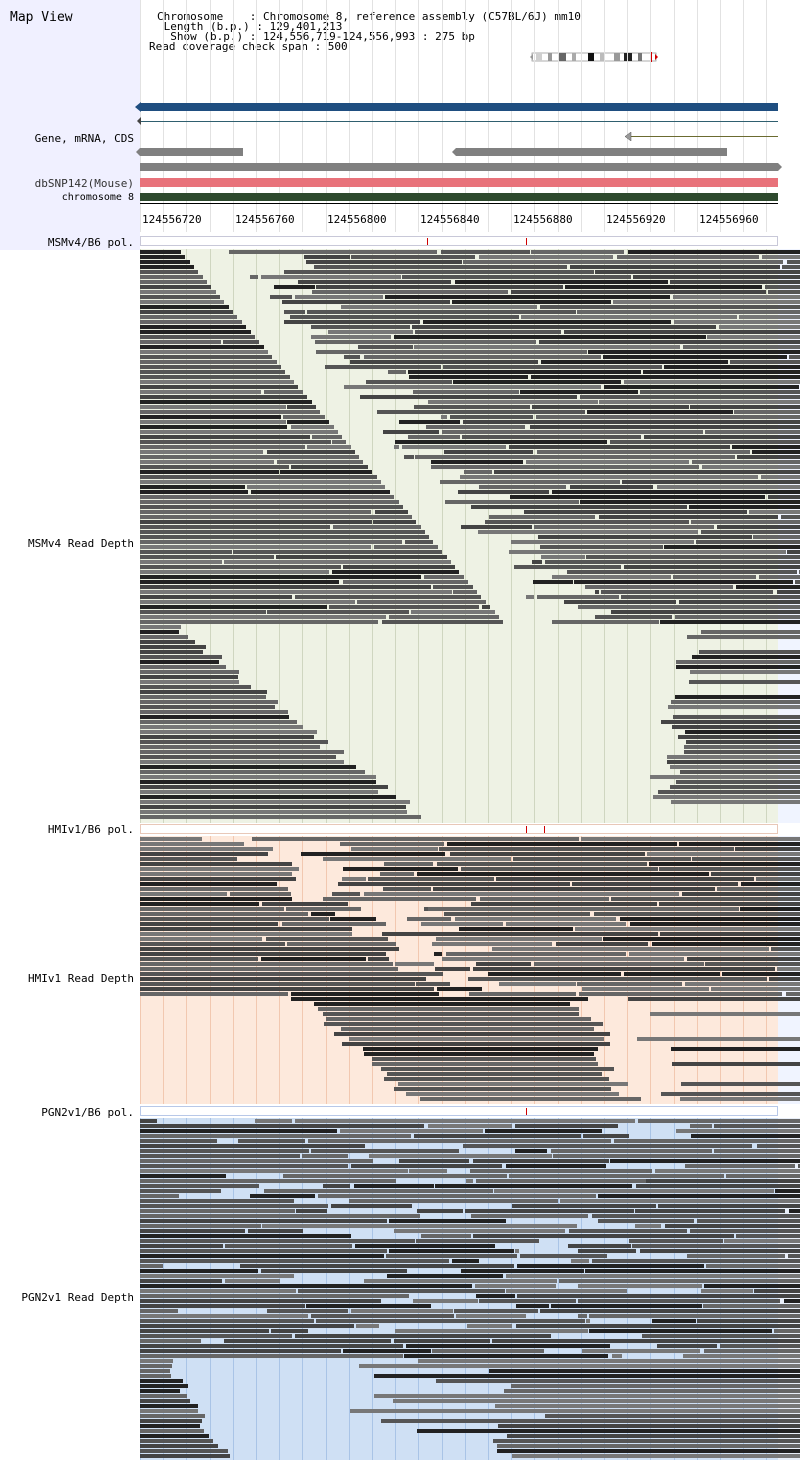  I want to click on gene-feature-bar, so click(459, 107).